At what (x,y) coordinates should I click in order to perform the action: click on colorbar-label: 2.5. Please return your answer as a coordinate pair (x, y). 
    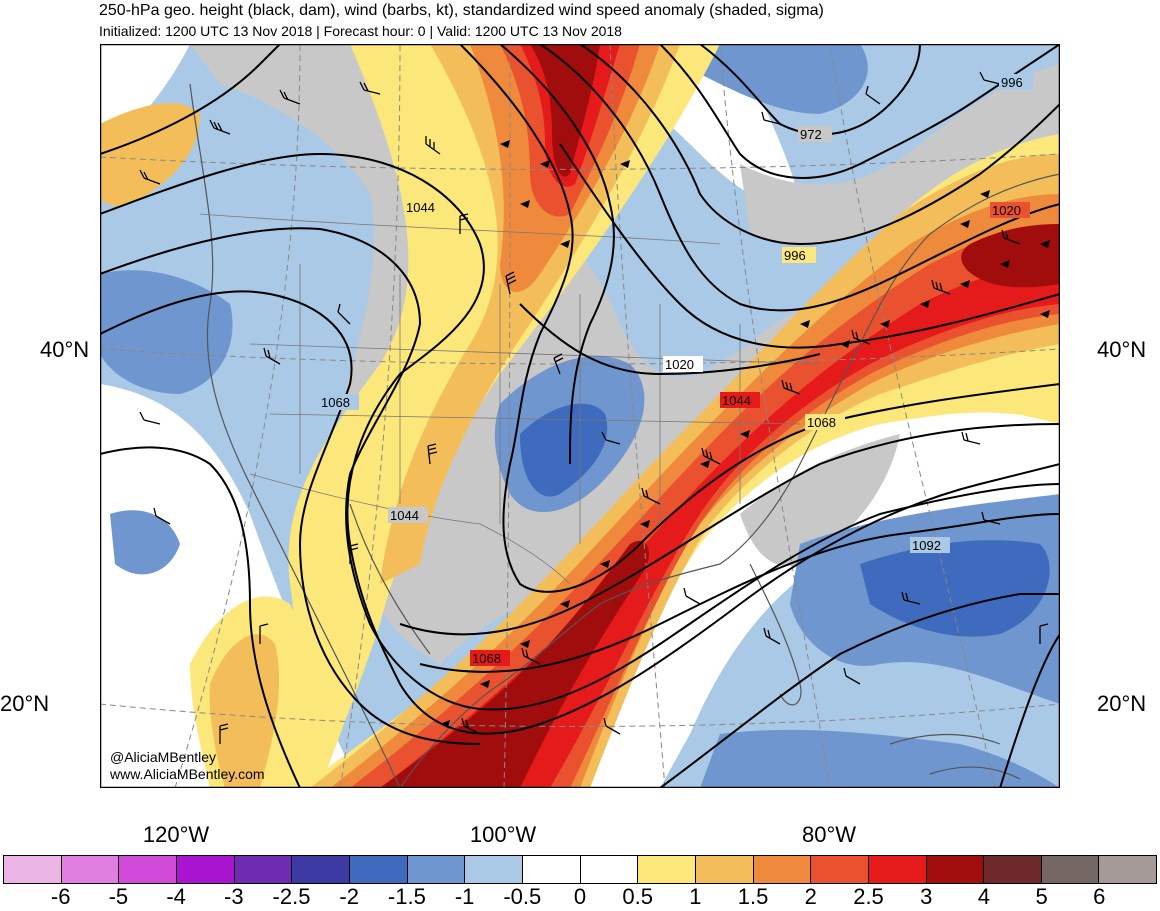
    Looking at the image, I should click on (868, 896).